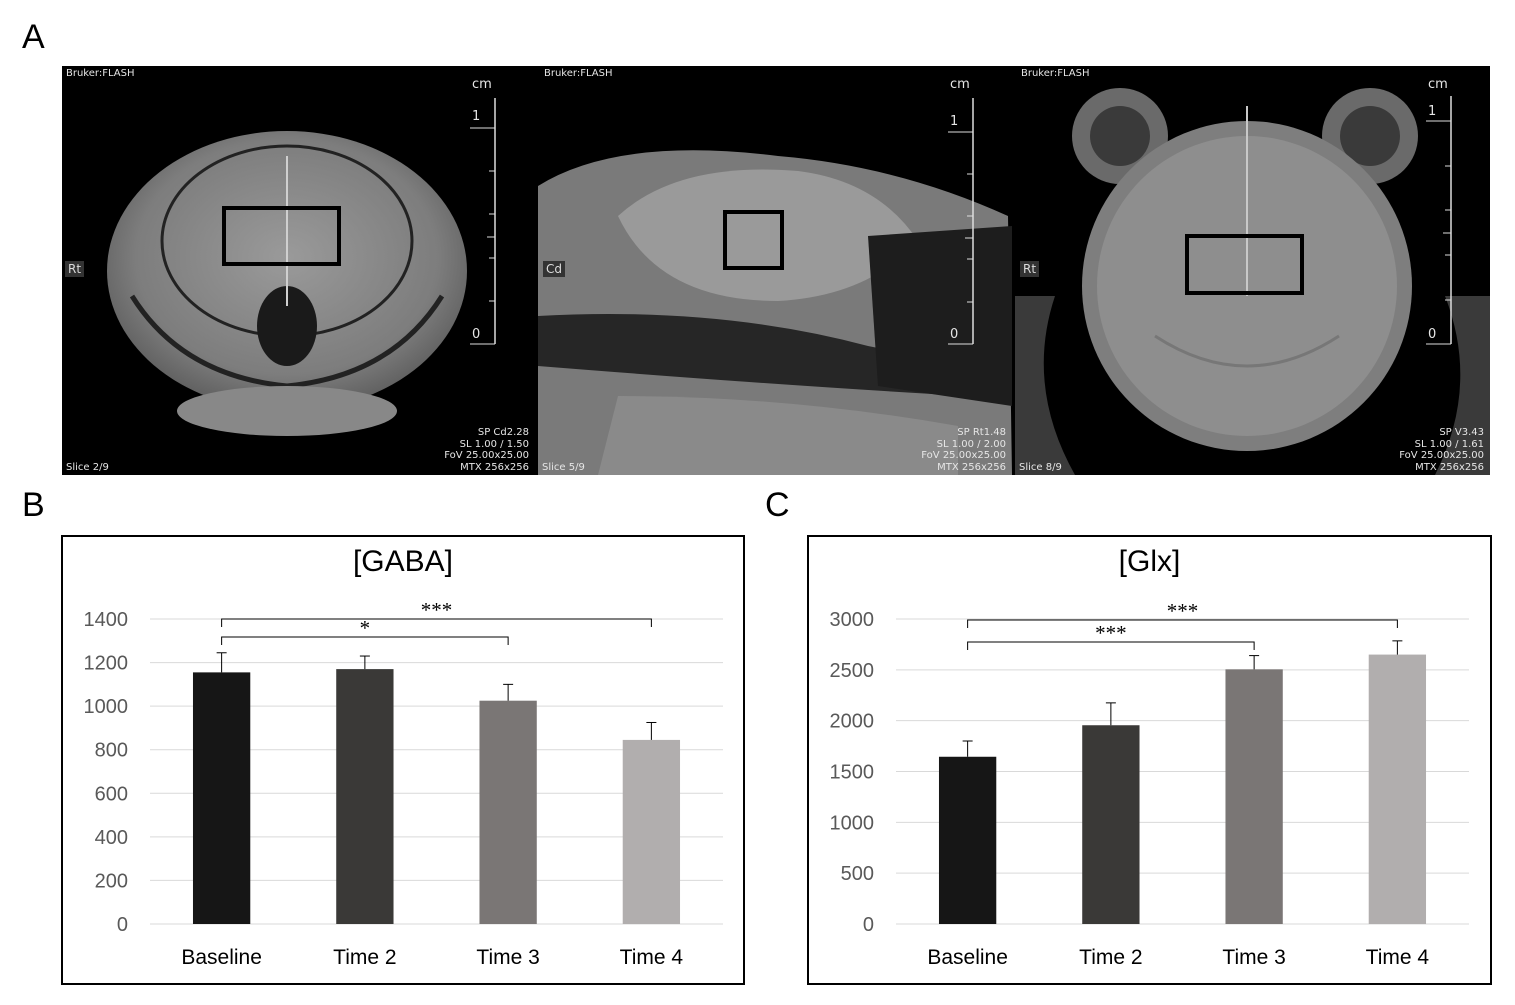 This screenshot has height=1005, width=1515. Describe the element at coordinates (1149, 561) in the screenshot. I see `chart-title: [Glx]` at that location.